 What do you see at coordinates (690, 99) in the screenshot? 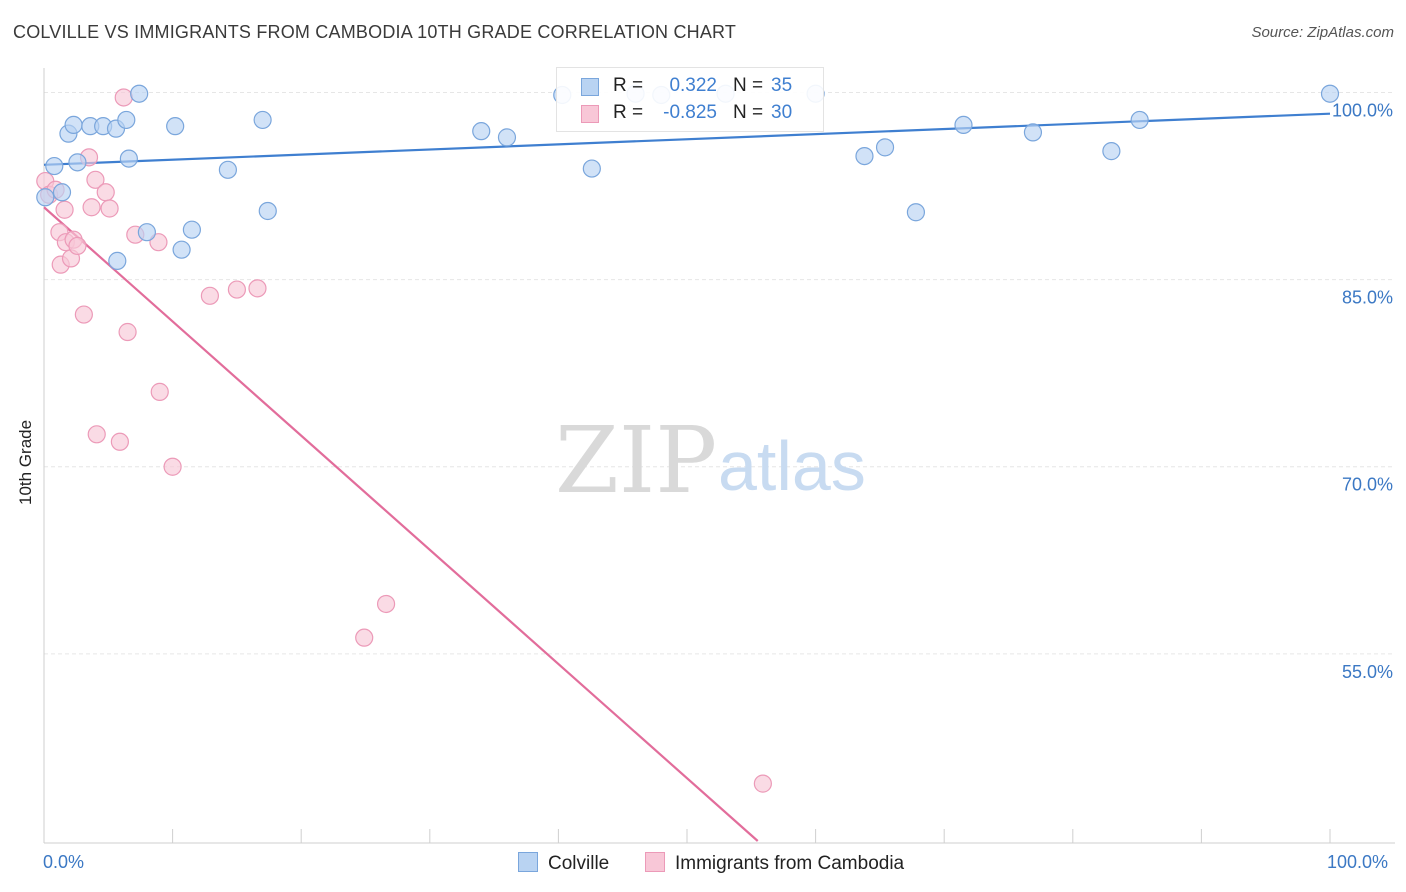
I see `correlation-legend: R = 0.322 N = 35 R = -0.825 N = 30` at bounding box center [690, 99].